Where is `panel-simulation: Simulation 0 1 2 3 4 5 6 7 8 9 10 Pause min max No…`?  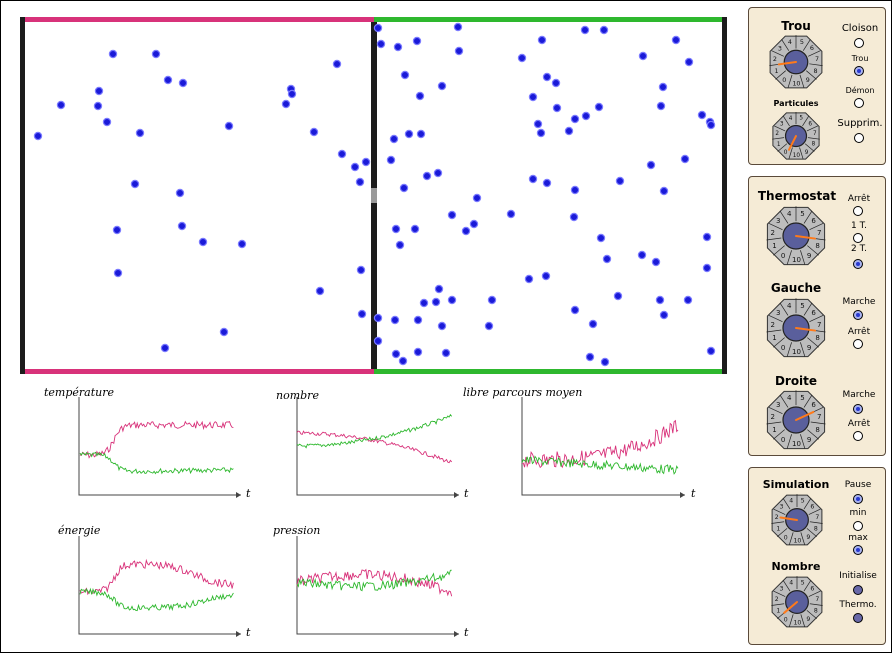 panel-simulation: Simulation 0 1 2 3 4 5 6 7 8 9 10 Pause min max No… is located at coordinates (817, 556).